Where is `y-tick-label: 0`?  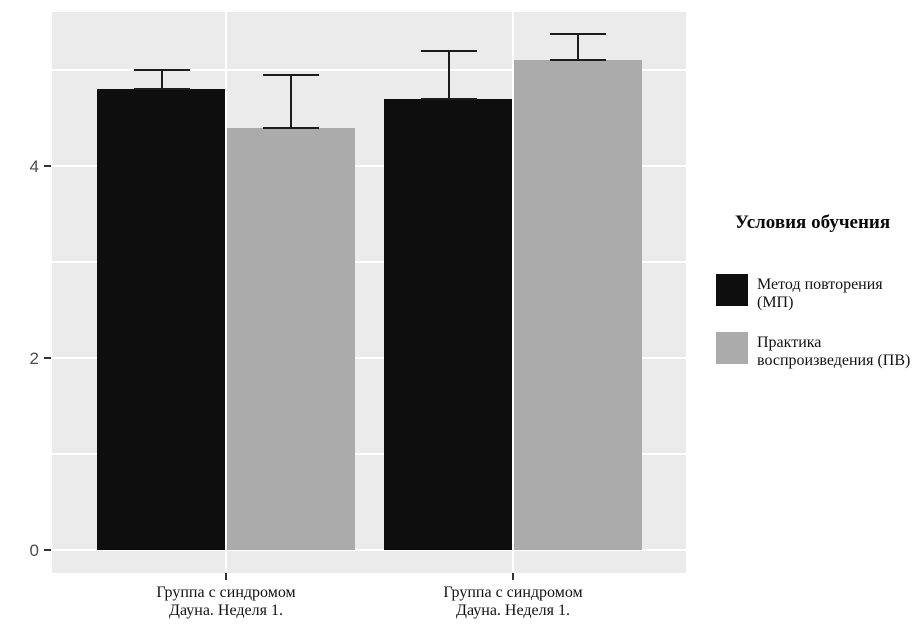 y-tick-label: 0 is located at coordinates (34, 550).